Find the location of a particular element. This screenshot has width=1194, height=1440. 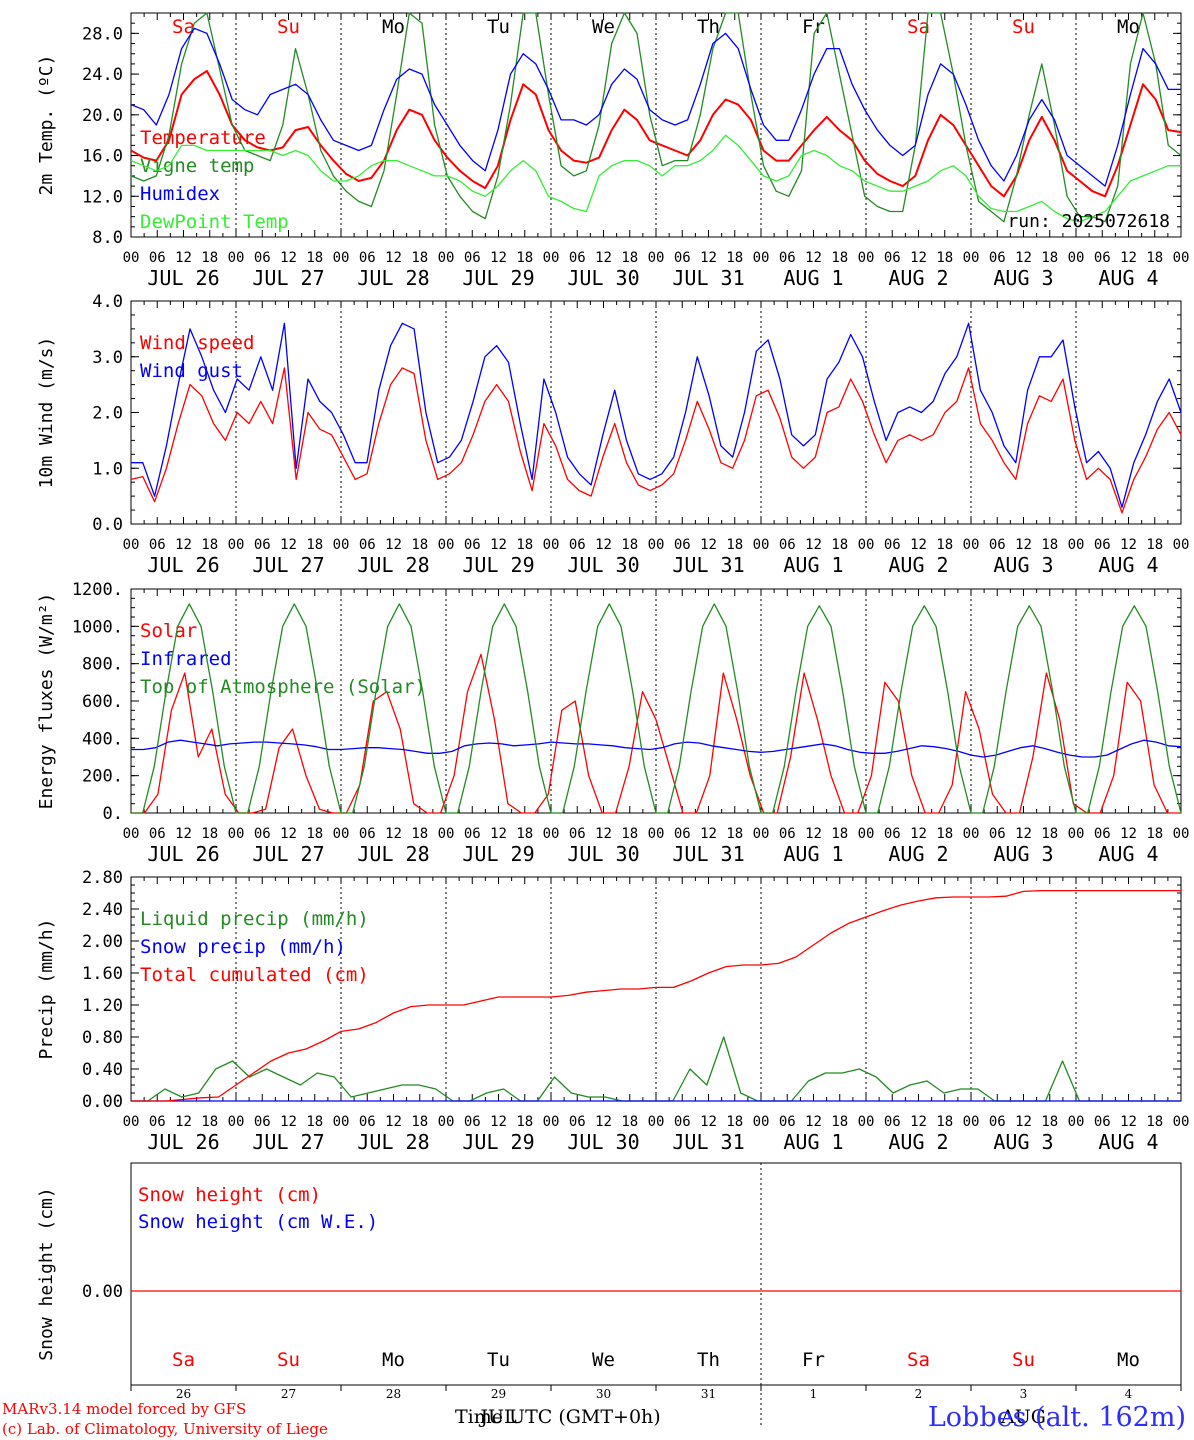

station-label: Lobbes (alt. 162m) is located at coordinates (1056, 1417).